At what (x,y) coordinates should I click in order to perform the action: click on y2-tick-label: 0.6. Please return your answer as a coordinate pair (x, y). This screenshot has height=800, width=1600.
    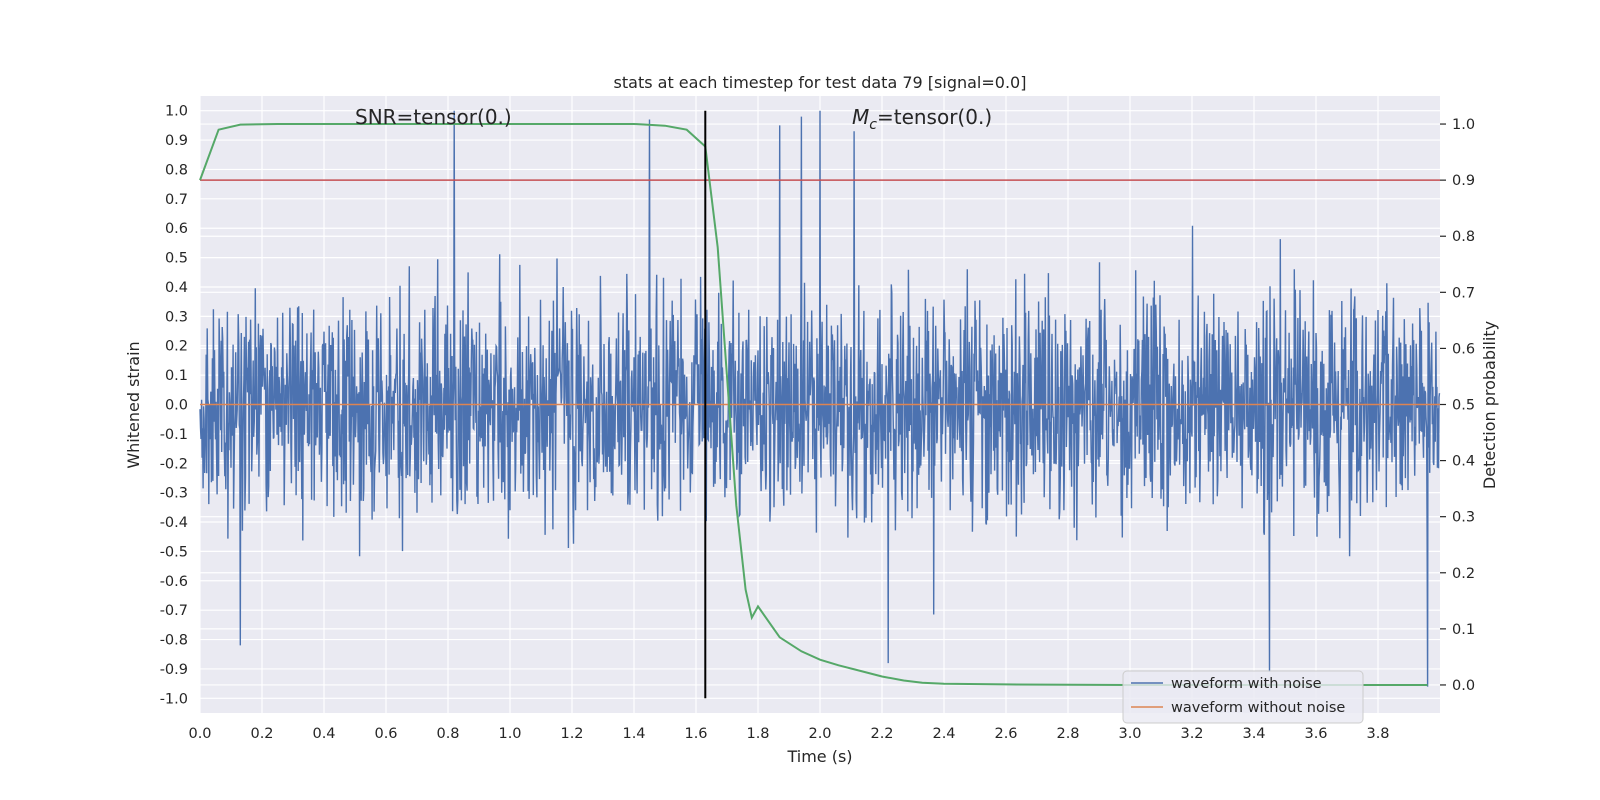
    Looking at the image, I should click on (1463, 349).